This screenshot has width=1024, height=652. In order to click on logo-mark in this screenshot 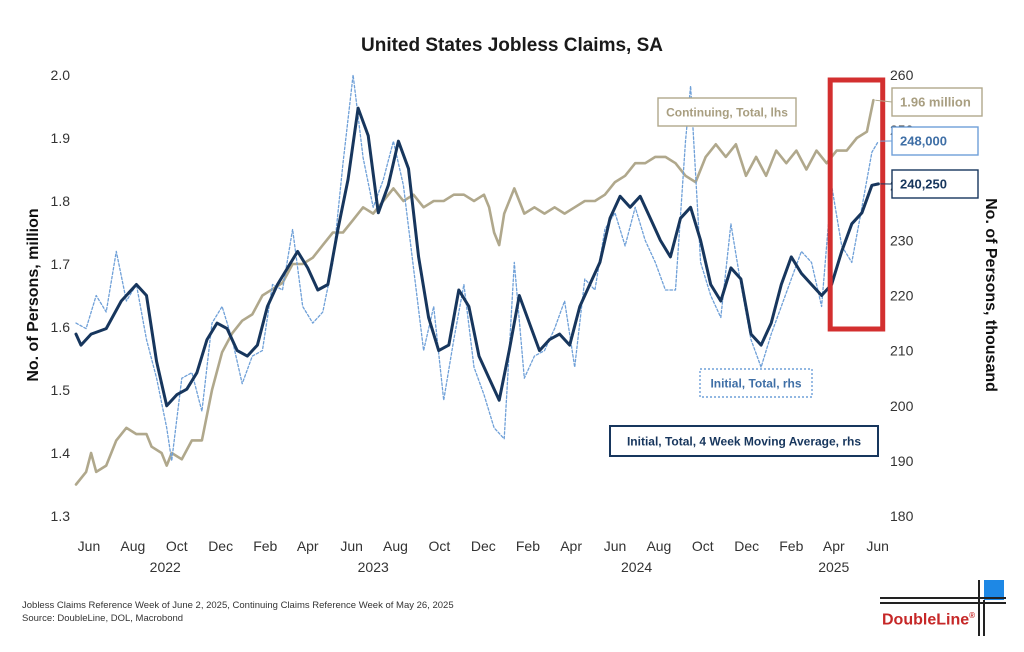, I will do `click(943, 608)`.